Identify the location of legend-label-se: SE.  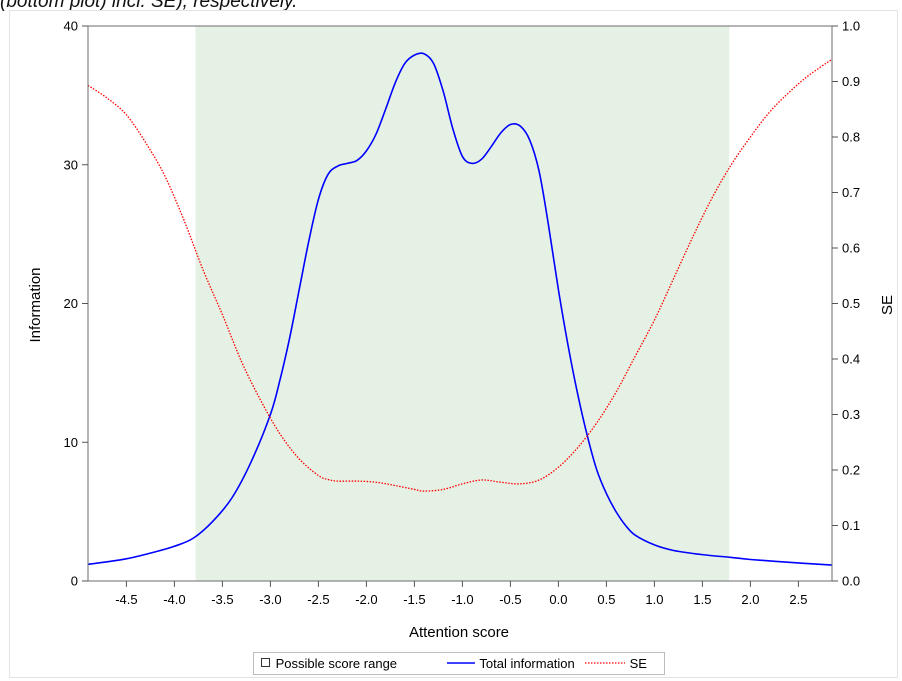
(638, 663).